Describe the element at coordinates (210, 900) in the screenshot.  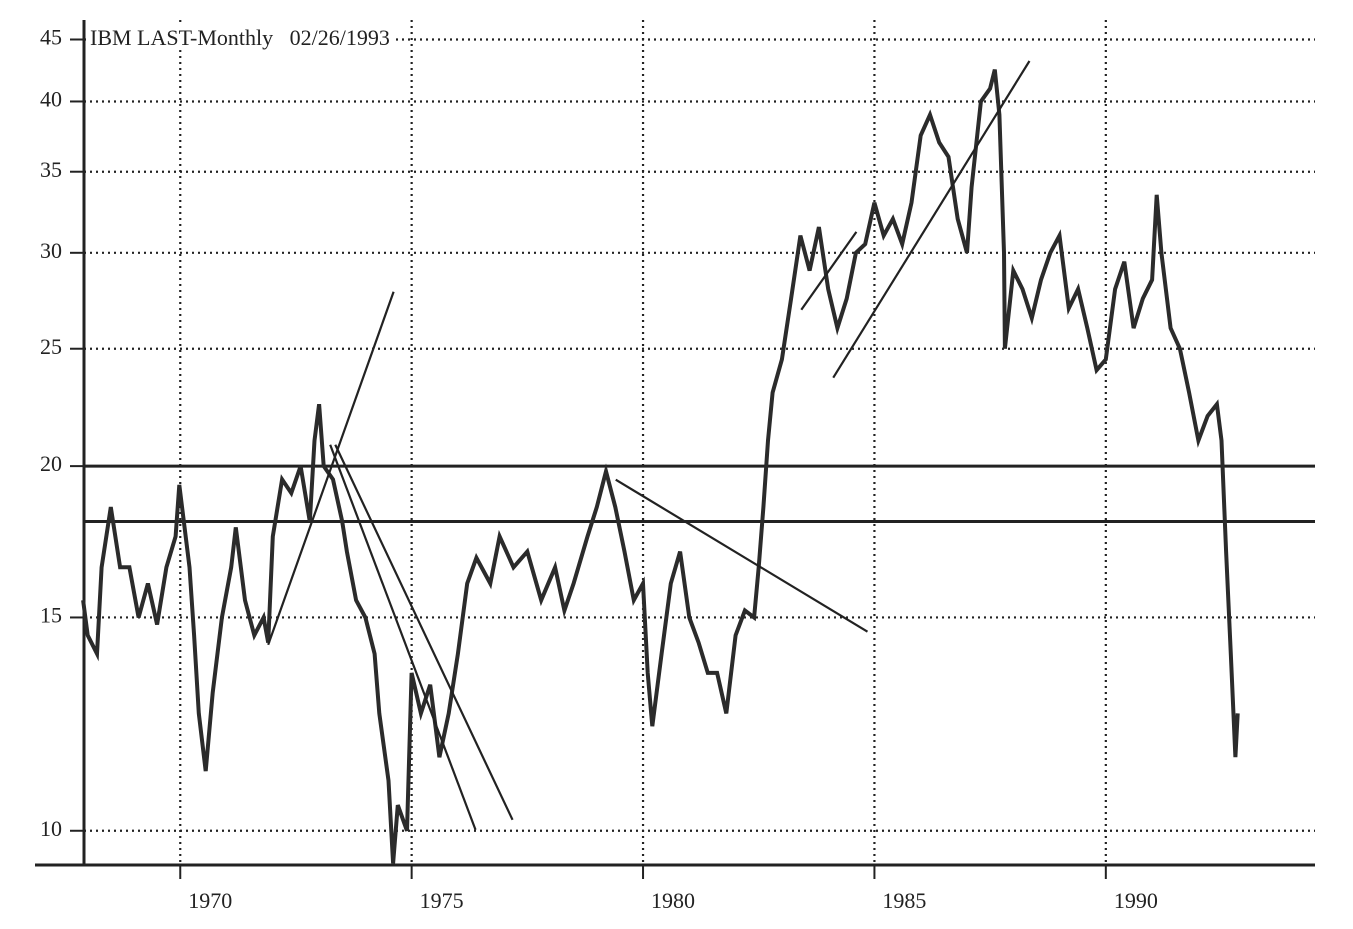
I see `x-tick-label: 1970` at that location.